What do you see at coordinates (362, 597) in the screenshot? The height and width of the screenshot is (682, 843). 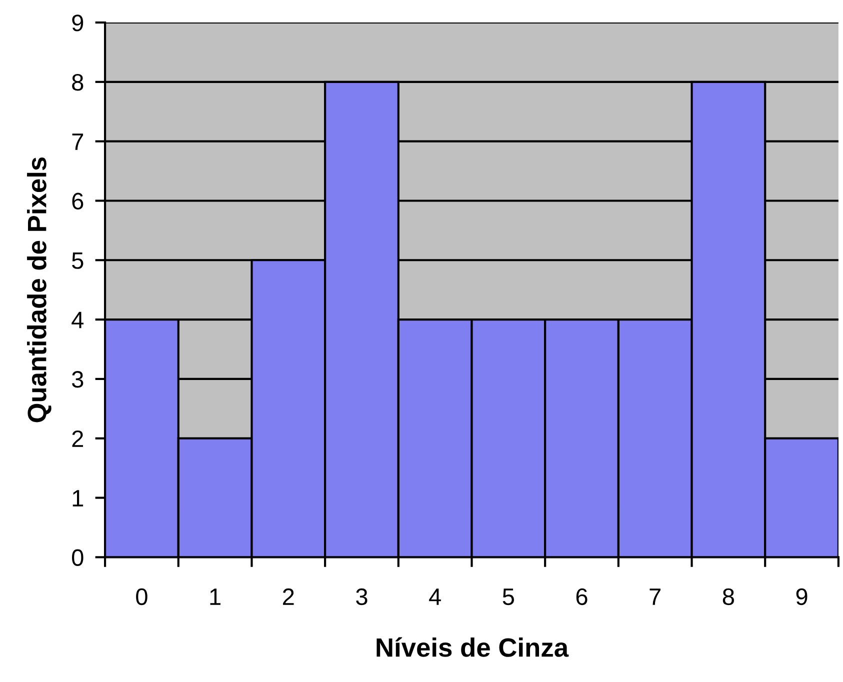 I see `x-tick-label: 3` at bounding box center [362, 597].